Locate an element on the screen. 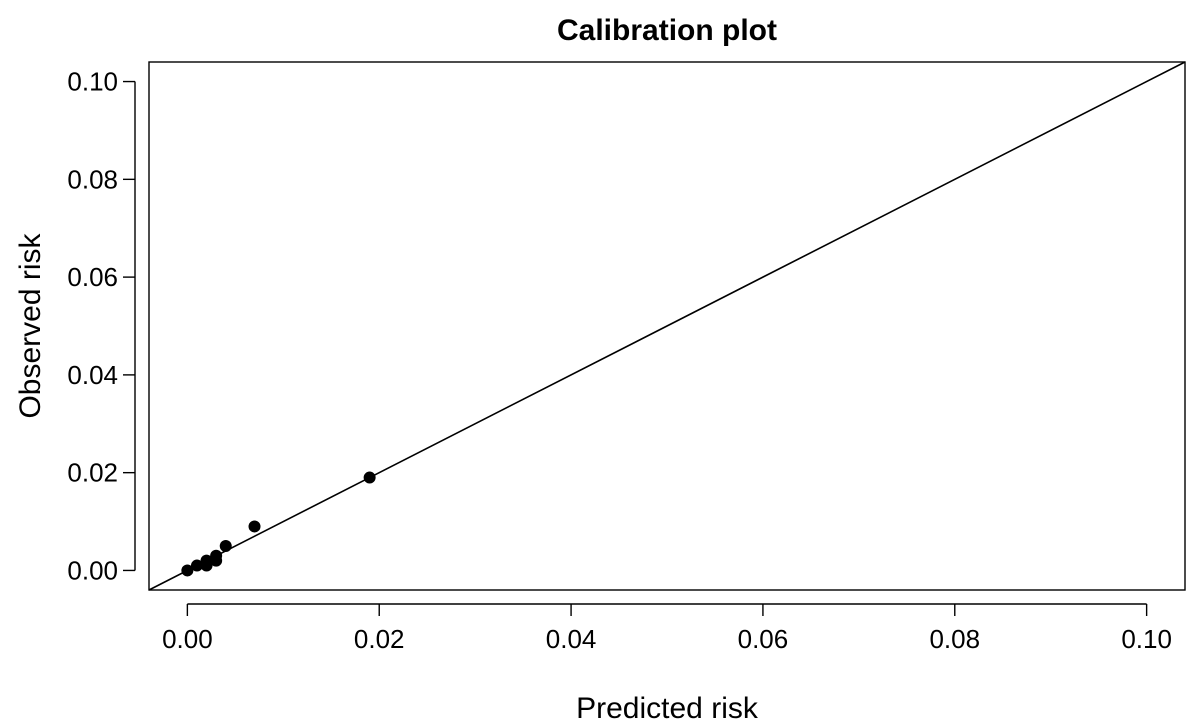 This screenshot has height=728, width=1186. x-tick-label: 0.08 is located at coordinates (954, 639).